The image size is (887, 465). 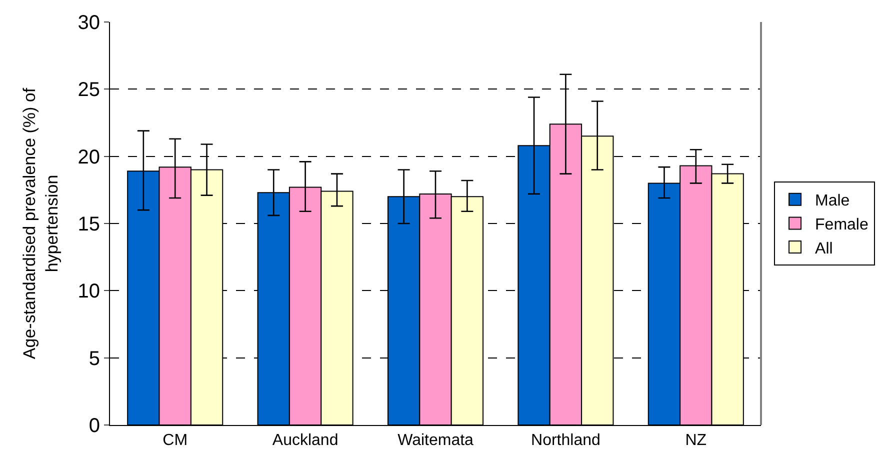 What do you see at coordinates (89, 291) in the screenshot?
I see `y-tick-label: 10` at bounding box center [89, 291].